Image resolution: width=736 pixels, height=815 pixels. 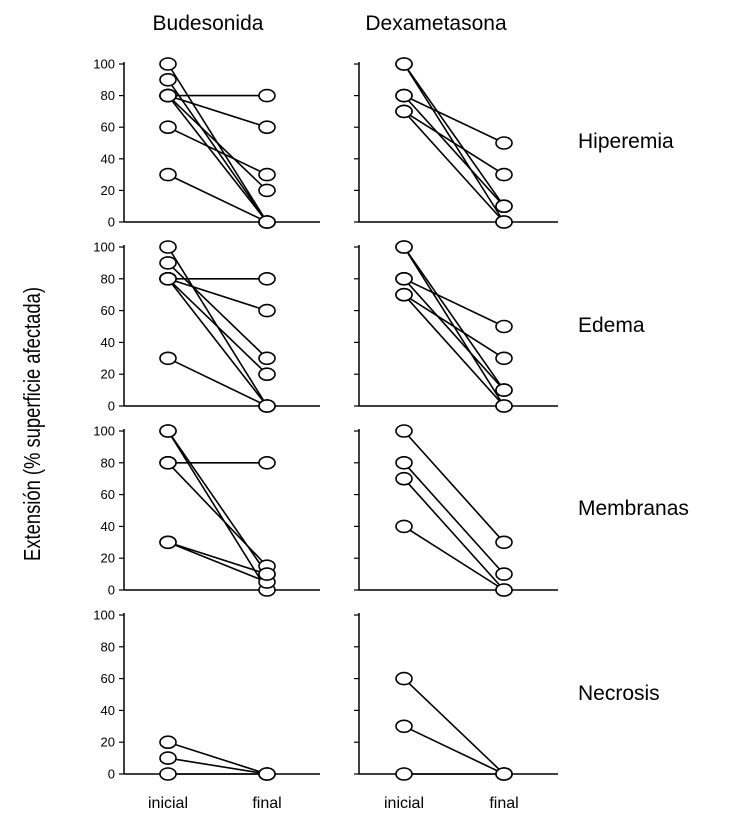 I want to click on x-tick-label-inicial-dexametasona: inicial, so click(x=404, y=803).